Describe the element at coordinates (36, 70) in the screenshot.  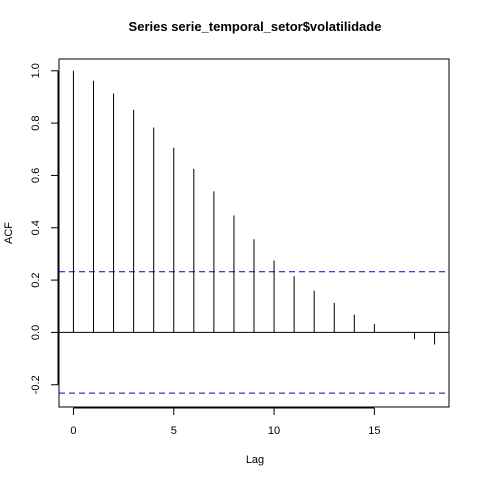
I see `y-tick-label-6: 1.0` at that location.